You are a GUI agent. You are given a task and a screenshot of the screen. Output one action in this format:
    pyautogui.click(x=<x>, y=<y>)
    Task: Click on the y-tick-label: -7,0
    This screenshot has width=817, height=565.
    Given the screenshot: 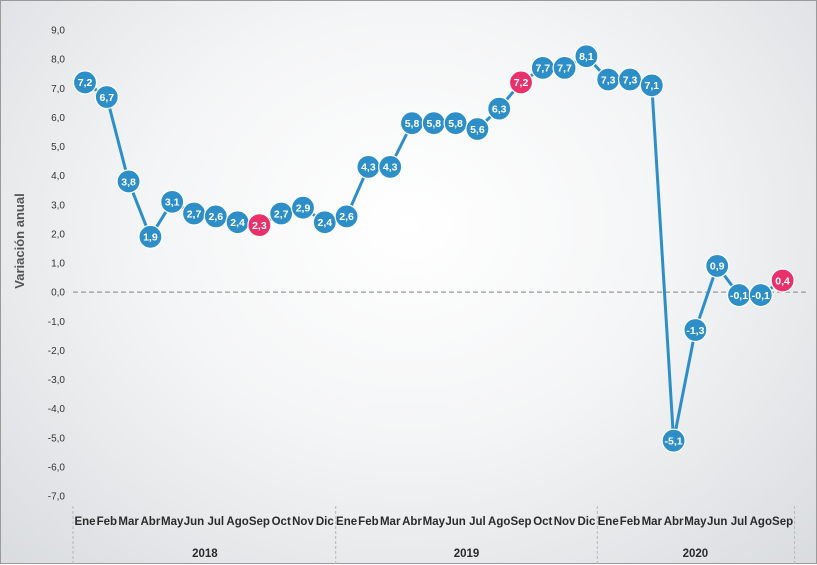 What is the action you would take?
    pyautogui.click(x=57, y=497)
    